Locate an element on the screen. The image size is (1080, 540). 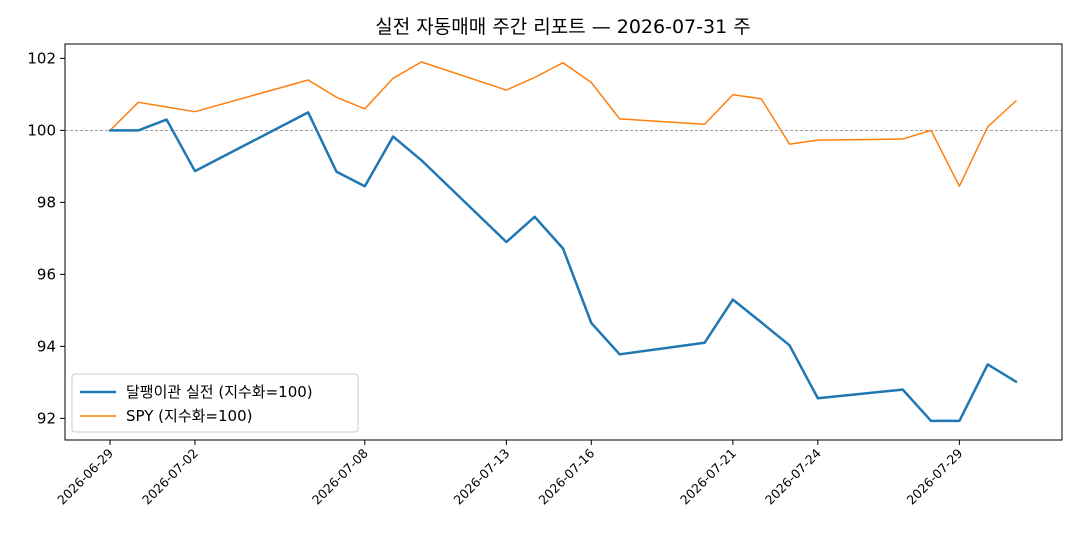
legend-label-series-1: 달팽이관 실전 (지수화=100) is located at coordinates (219, 392).